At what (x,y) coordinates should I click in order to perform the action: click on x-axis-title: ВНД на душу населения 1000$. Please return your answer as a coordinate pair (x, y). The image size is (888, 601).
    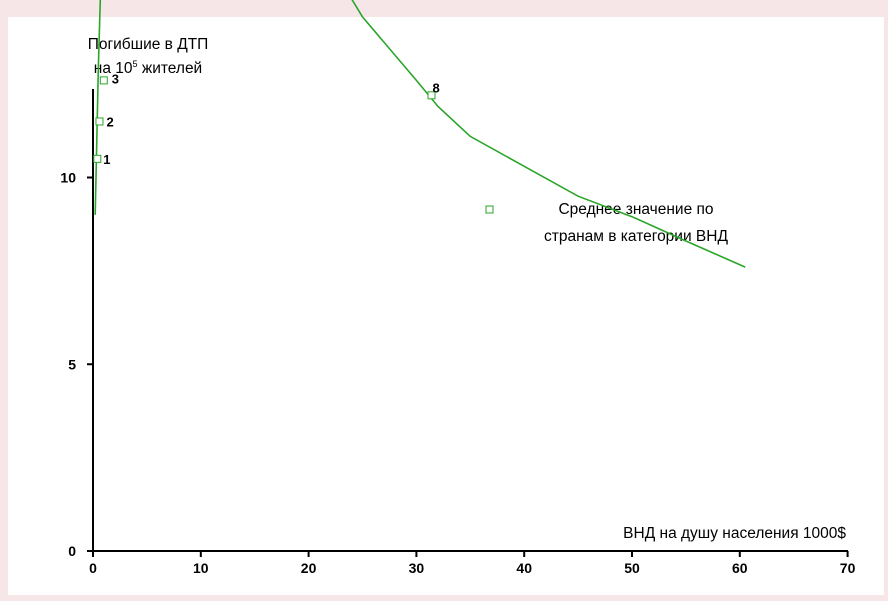
    Looking at the image, I should click on (734, 533).